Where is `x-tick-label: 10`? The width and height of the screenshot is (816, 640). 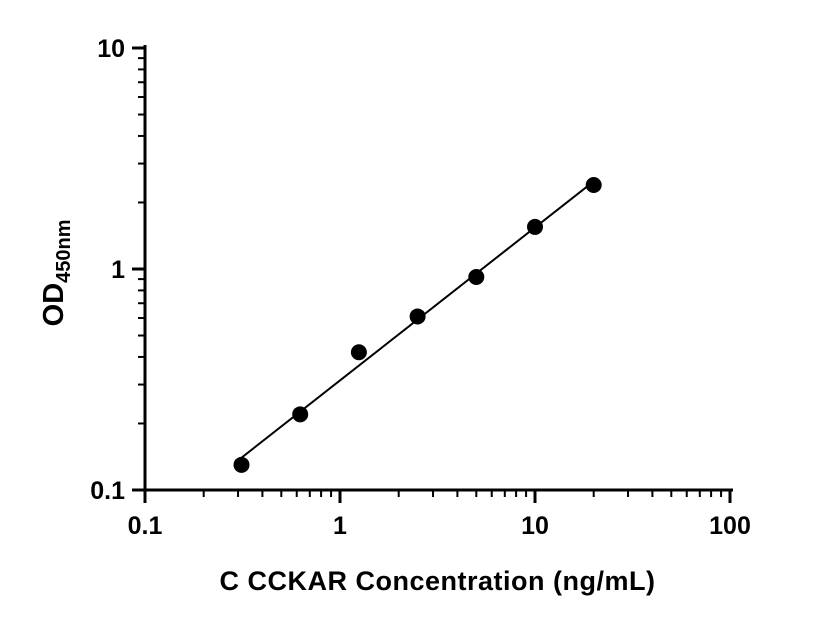
x-tick-label: 10 is located at coordinates (535, 526).